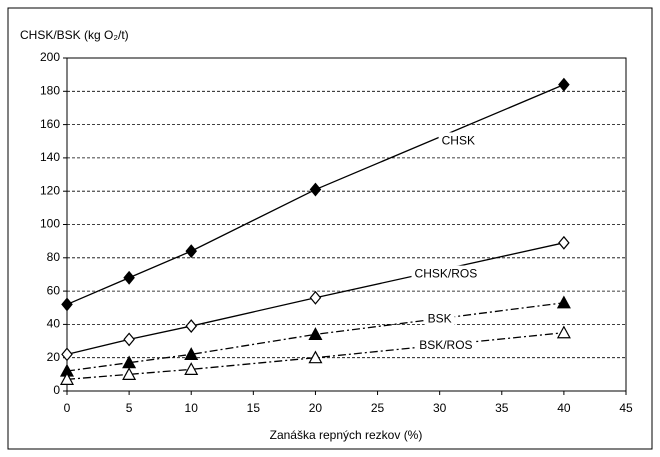 The height and width of the screenshot is (457, 660). Describe the element at coordinates (254, 408) in the screenshot. I see `x-tick-label: 15` at that location.